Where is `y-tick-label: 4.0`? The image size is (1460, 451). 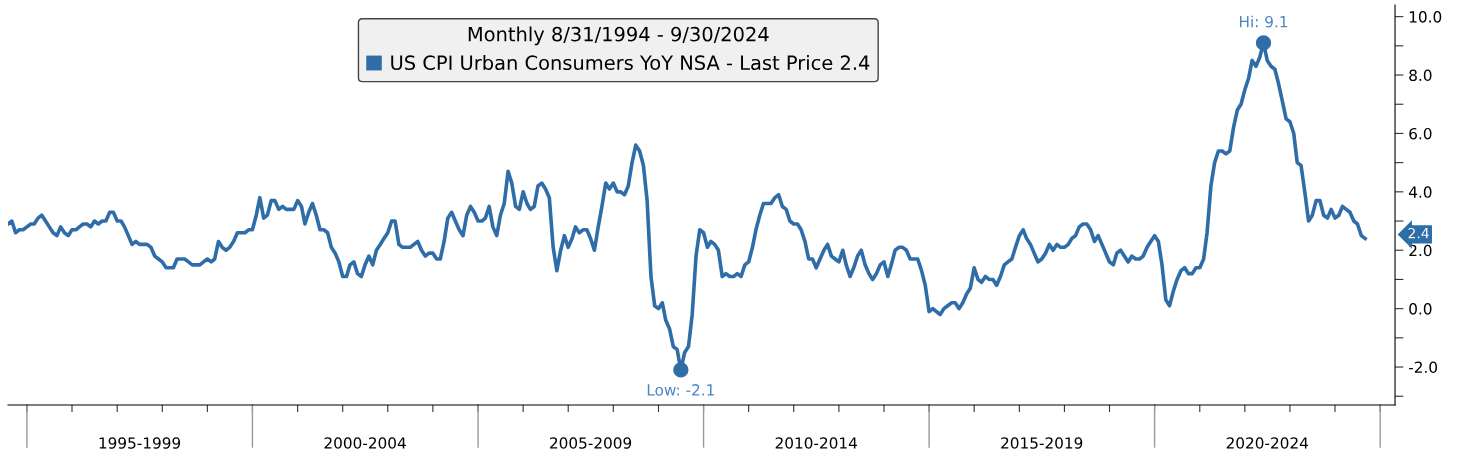 y-tick-label: 4.0 is located at coordinates (1420, 192).